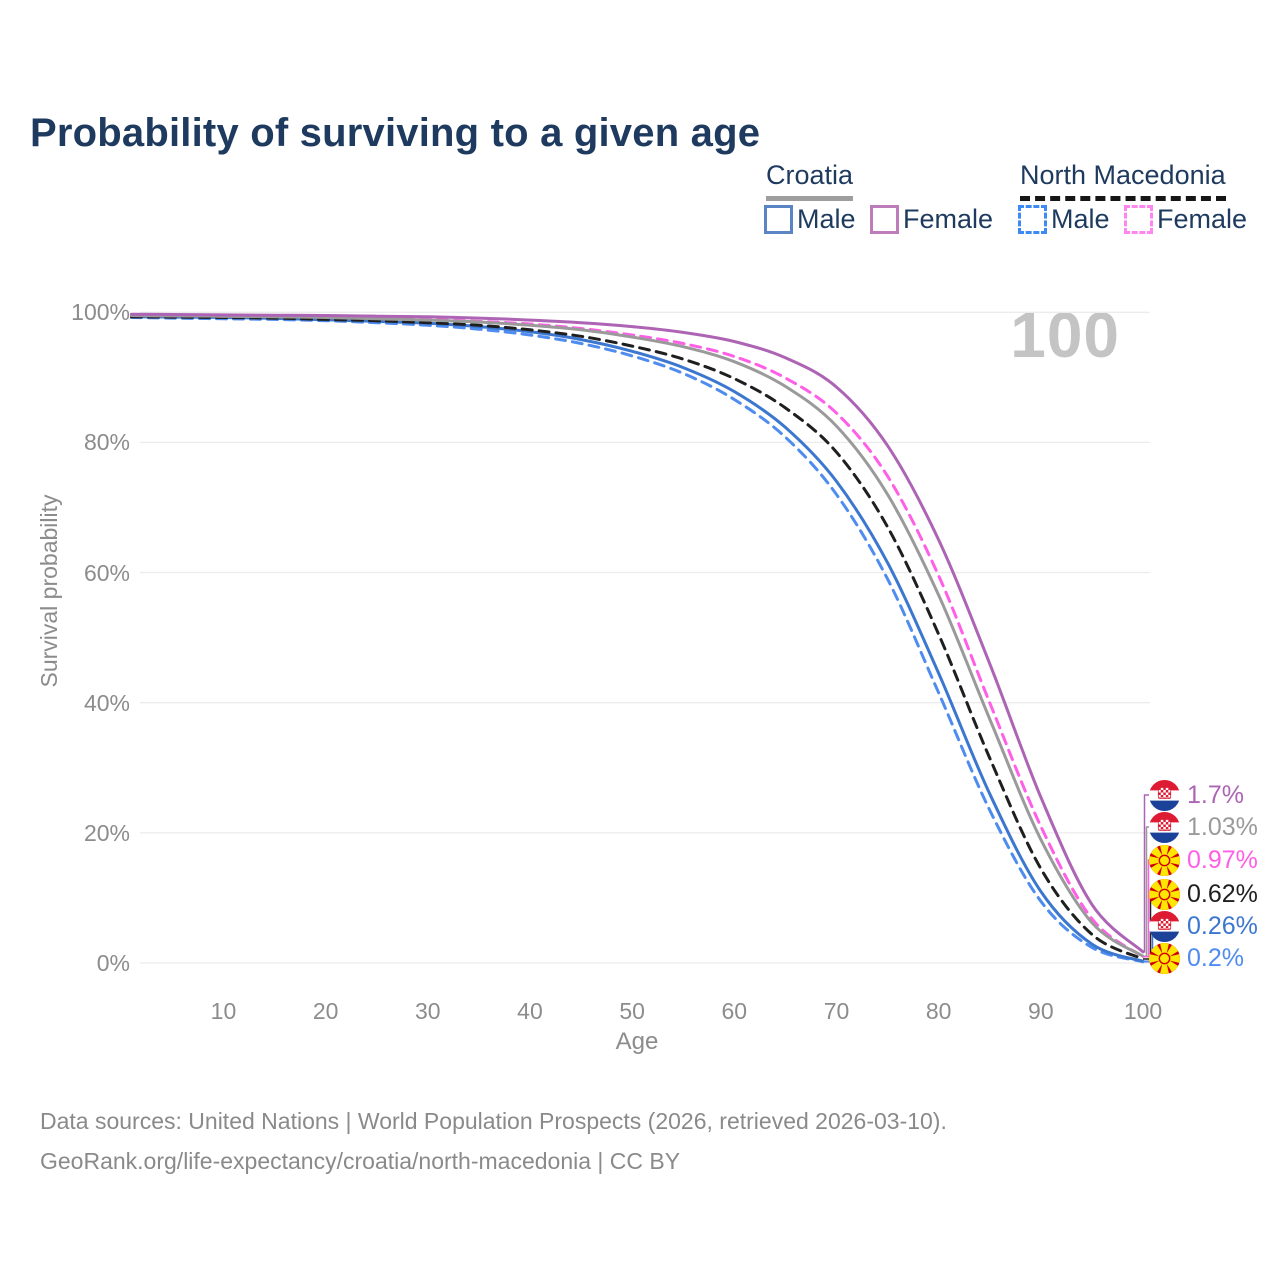 This screenshot has height=1280, width=1280. Describe the element at coordinates (778, 219) in the screenshot. I see `croatia-male-checkbox` at that location.